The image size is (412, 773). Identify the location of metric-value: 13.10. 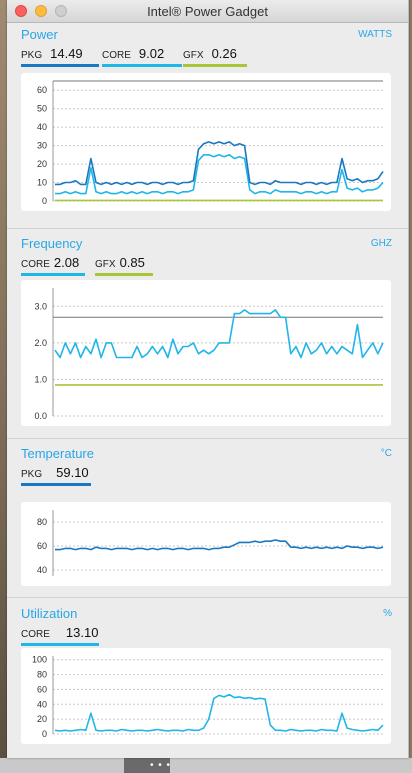
(82, 632).